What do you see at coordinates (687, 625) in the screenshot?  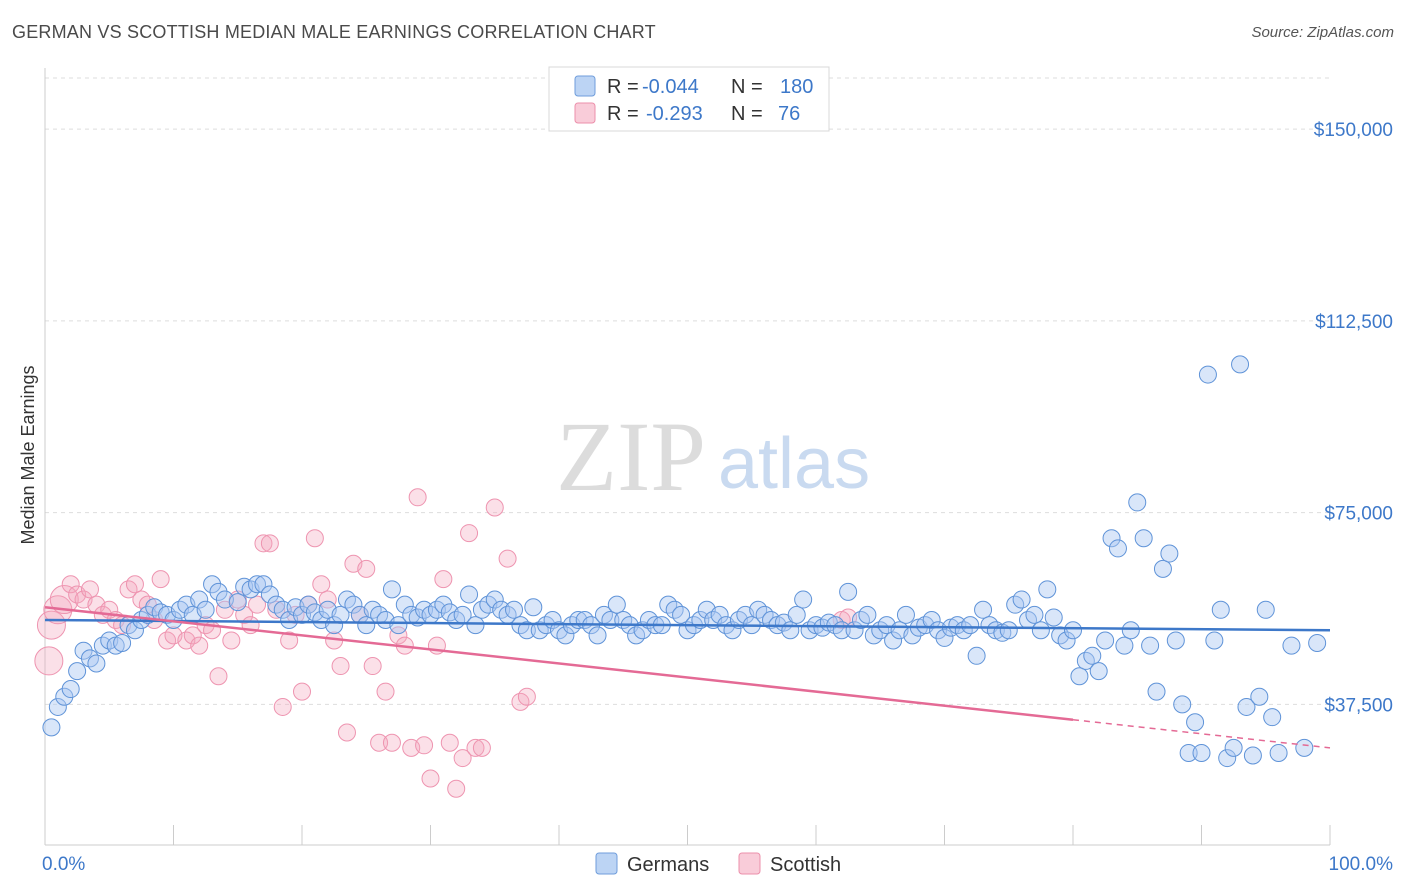 I see `german-trend-line` at bounding box center [687, 625].